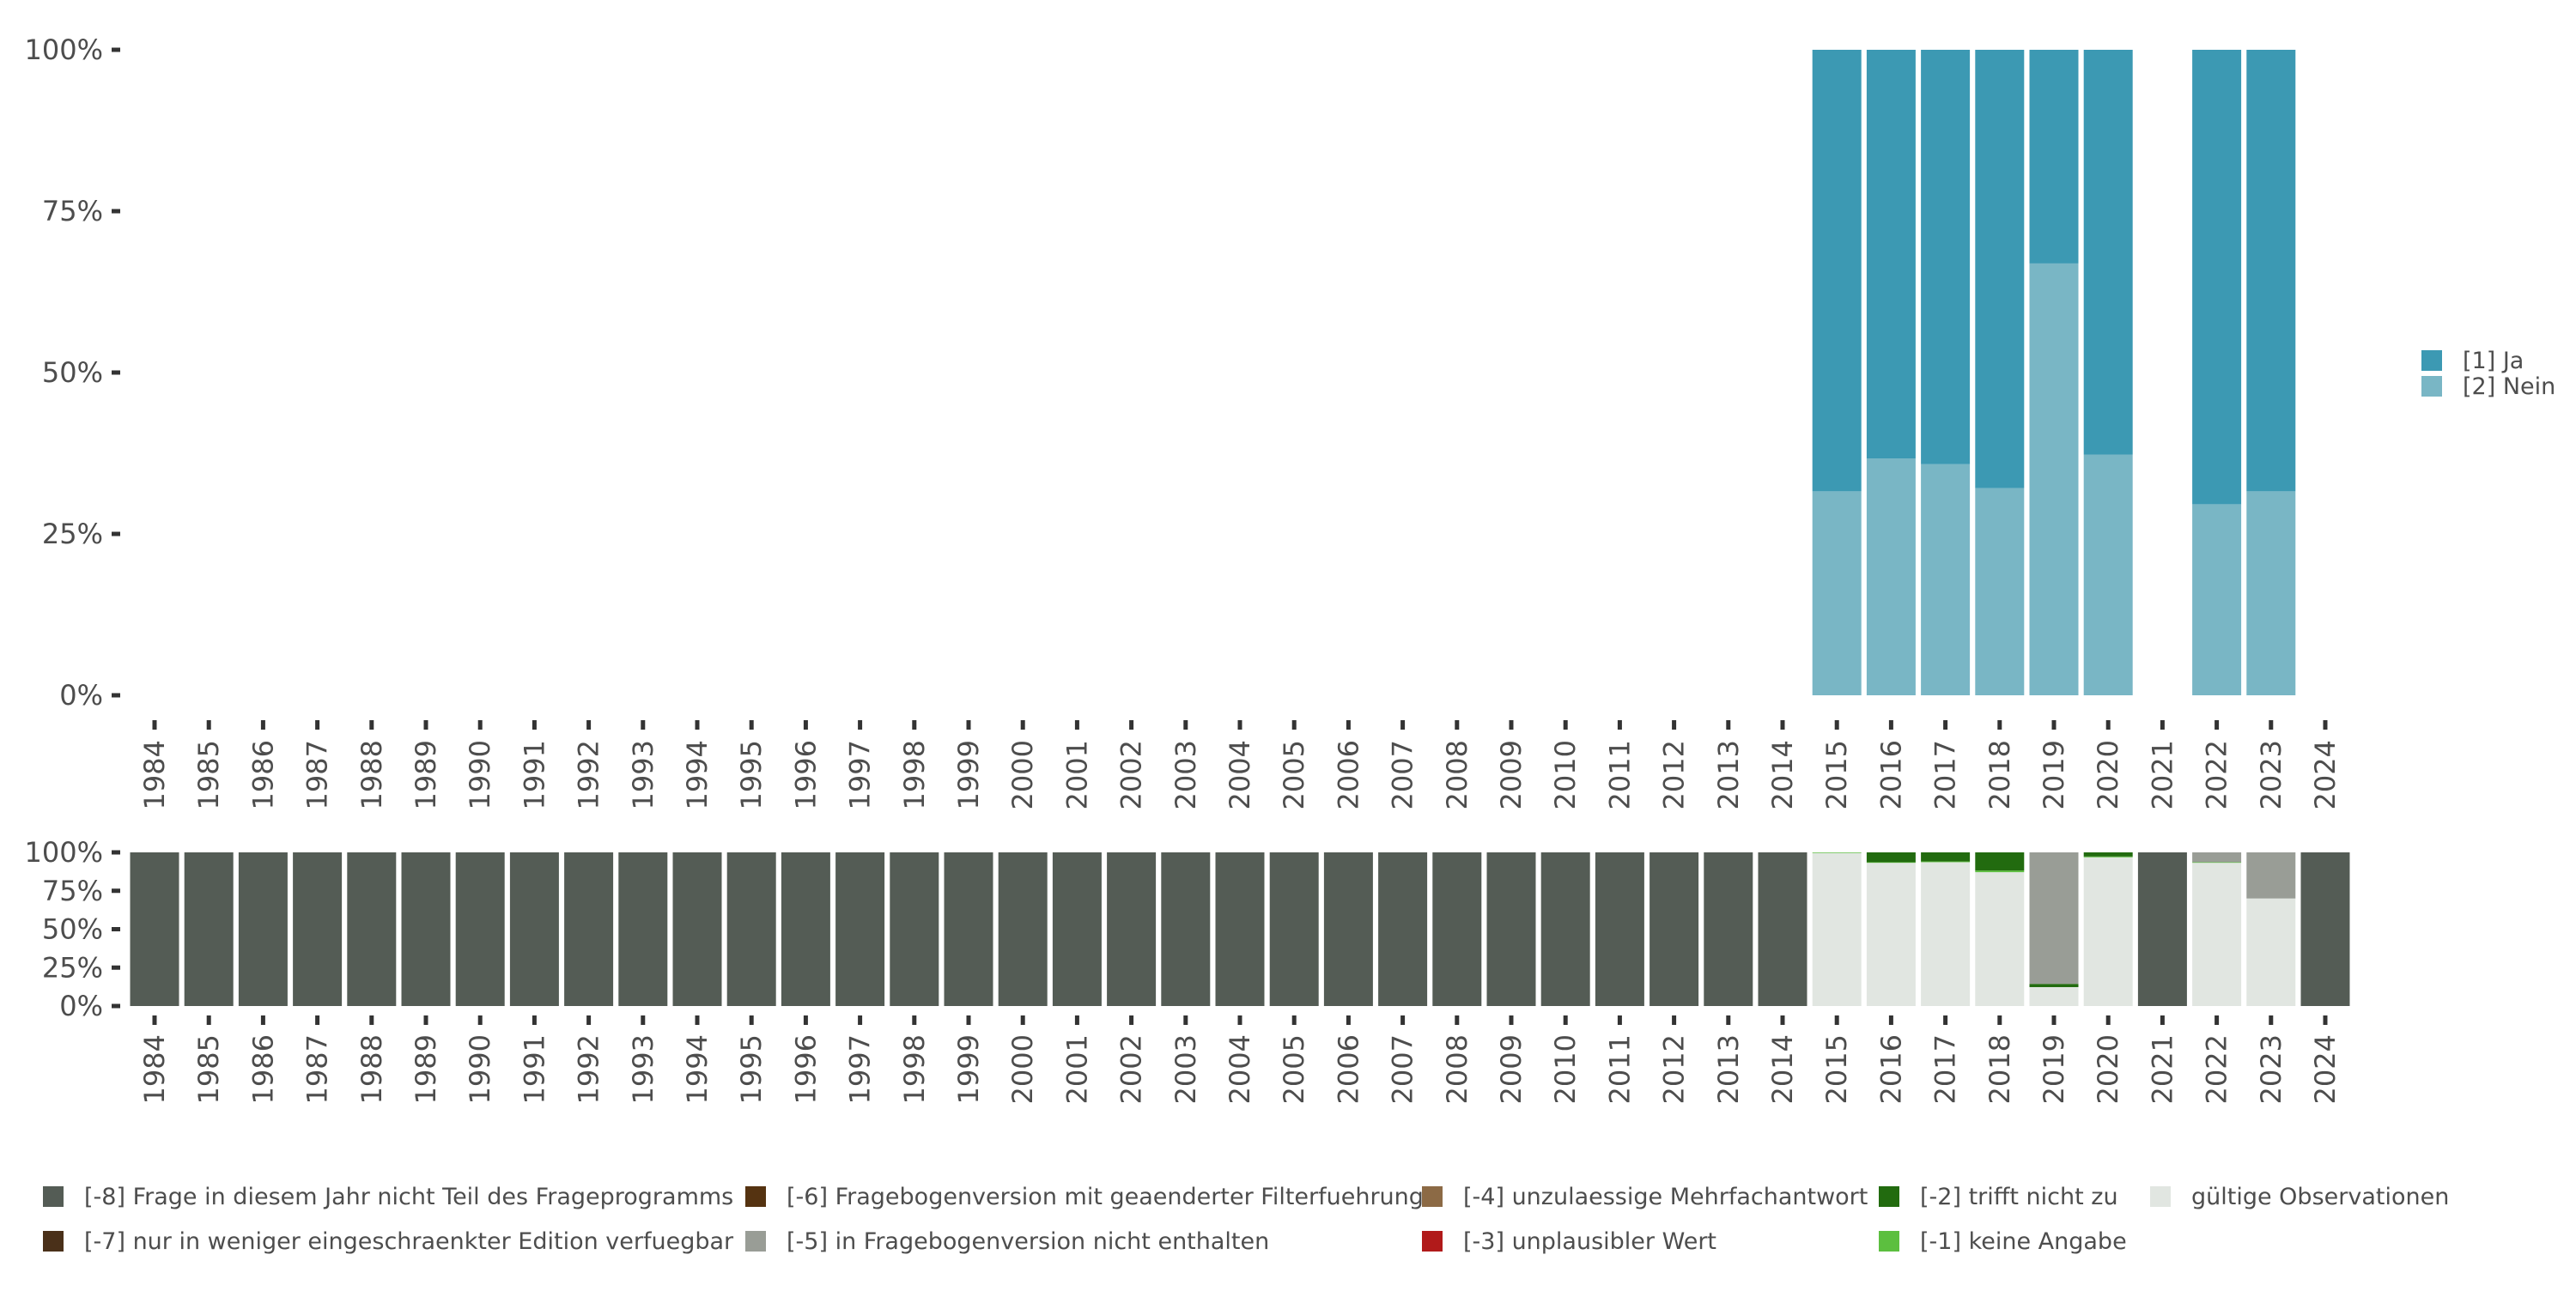  Describe the element at coordinates (969, 774) in the screenshot. I see `x-tick-label: 1999` at that location.